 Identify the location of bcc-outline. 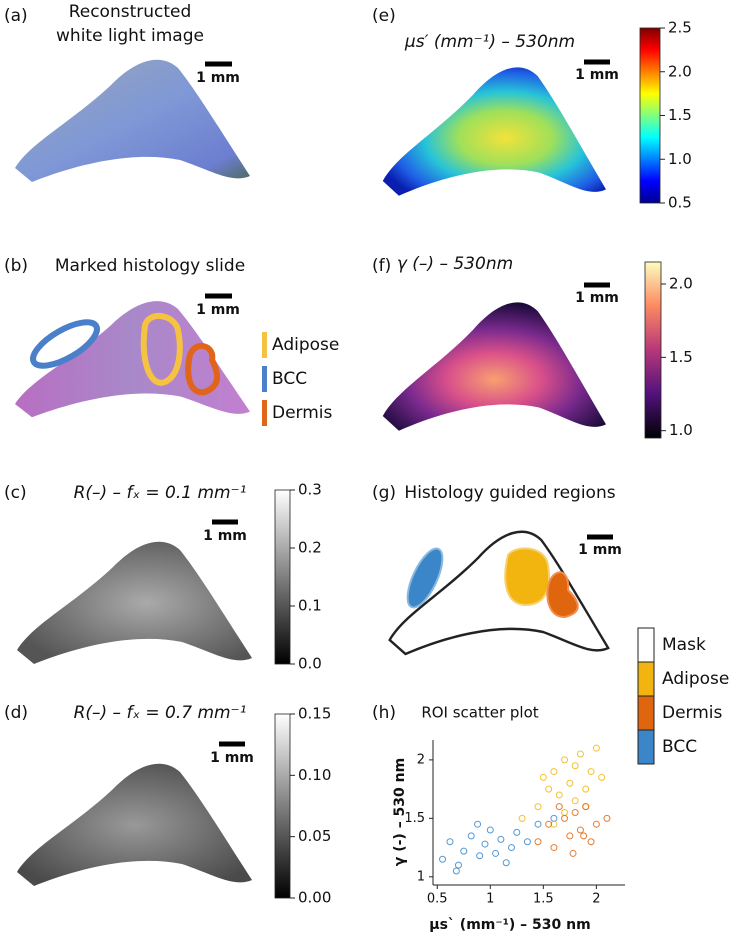
(65, 344).